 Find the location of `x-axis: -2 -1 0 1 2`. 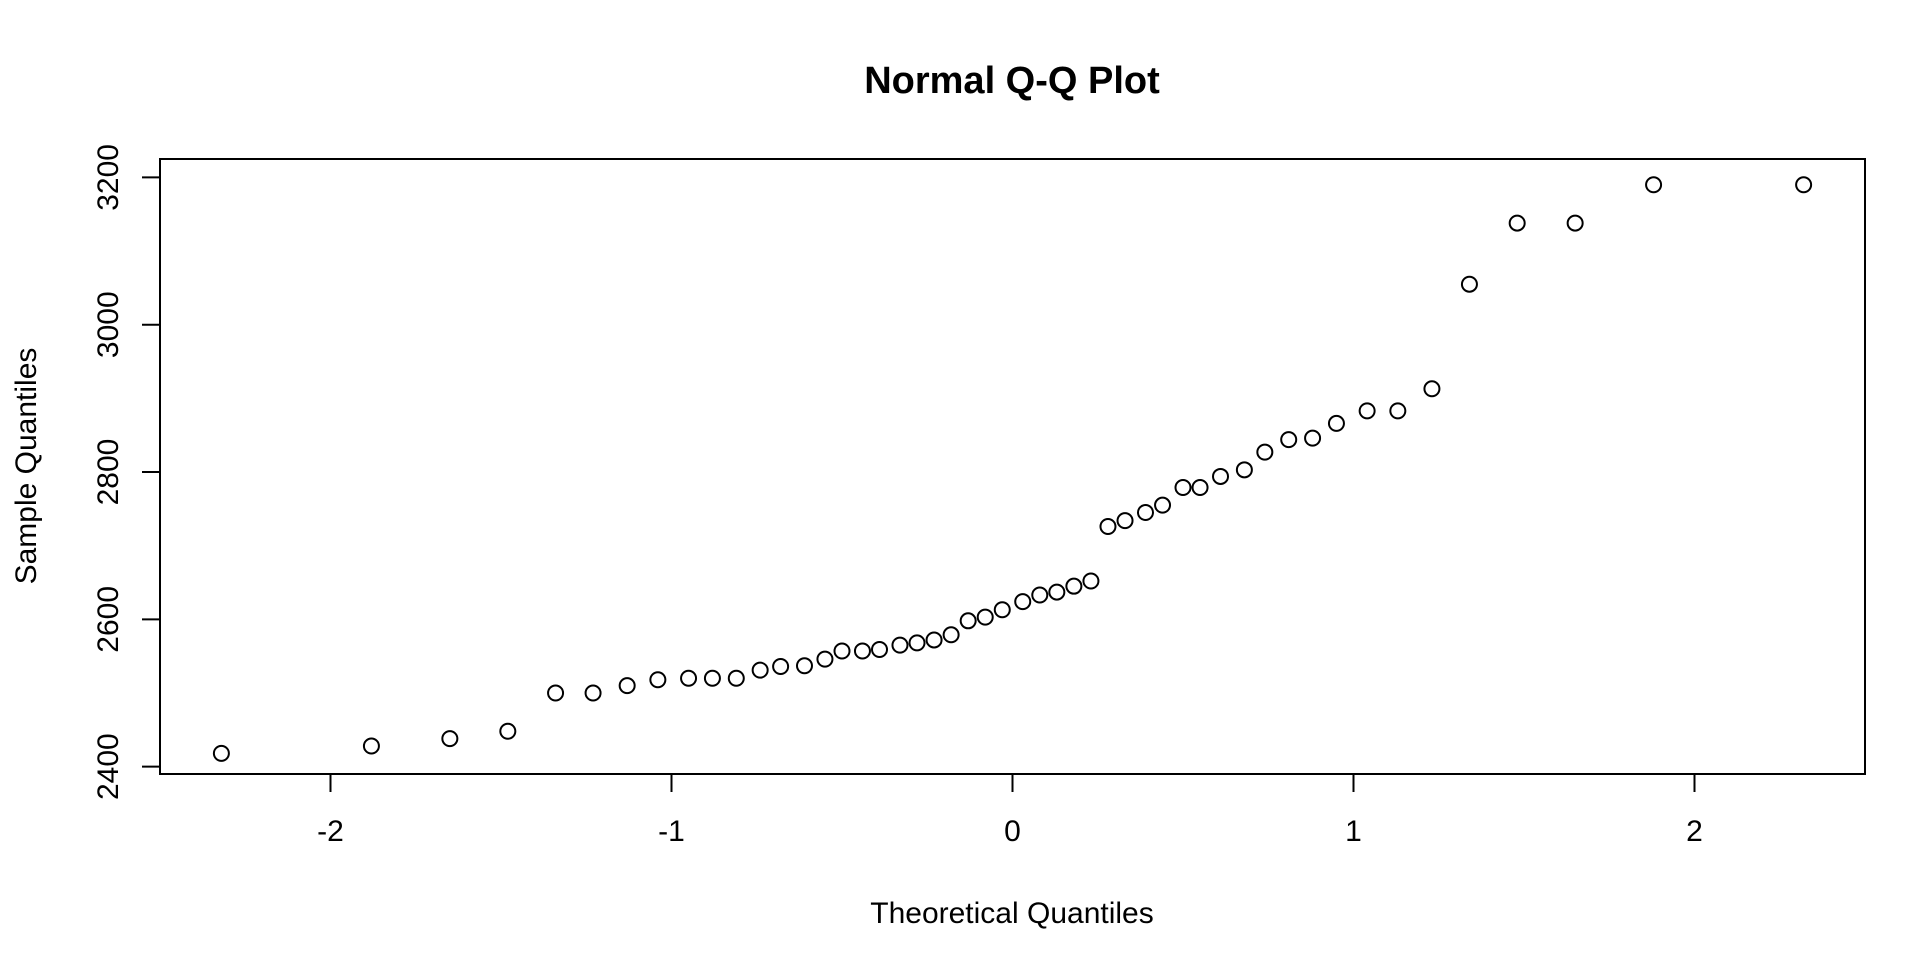

x-axis: -2 -1 0 1 2 is located at coordinates (1010, 810).